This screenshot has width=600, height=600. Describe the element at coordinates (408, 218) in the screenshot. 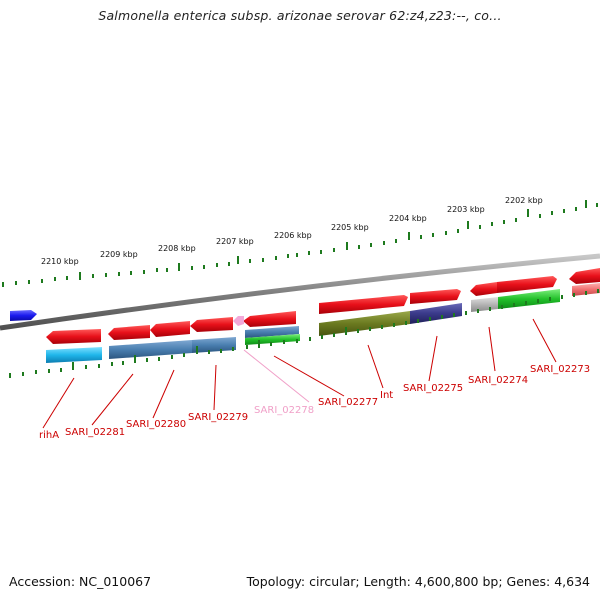

I see `scale-label: 2204 kbp` at that location.